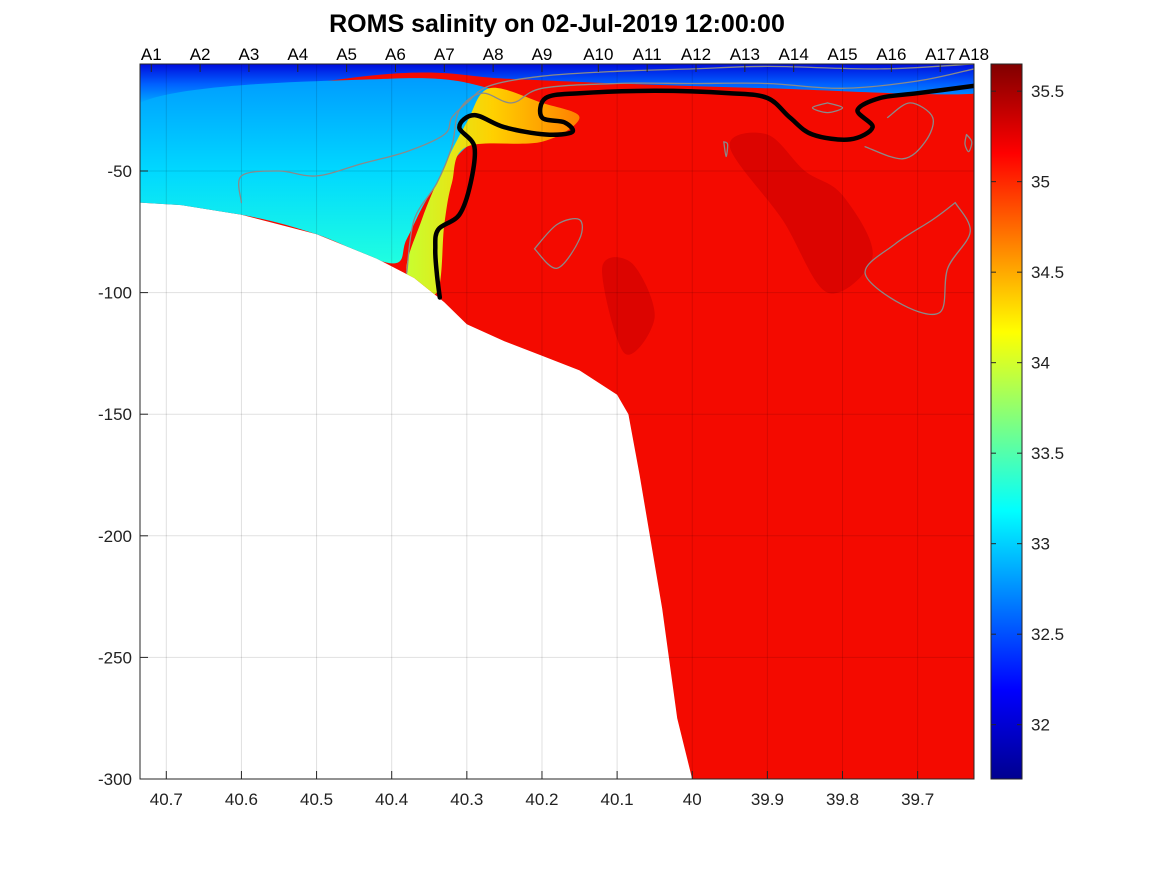 The width and height of the screenshot is (1167, 875). What do you see at coordinates (745, 54) in the screenshot?
I see `station-label: A13` at bounding box center [745, 54].